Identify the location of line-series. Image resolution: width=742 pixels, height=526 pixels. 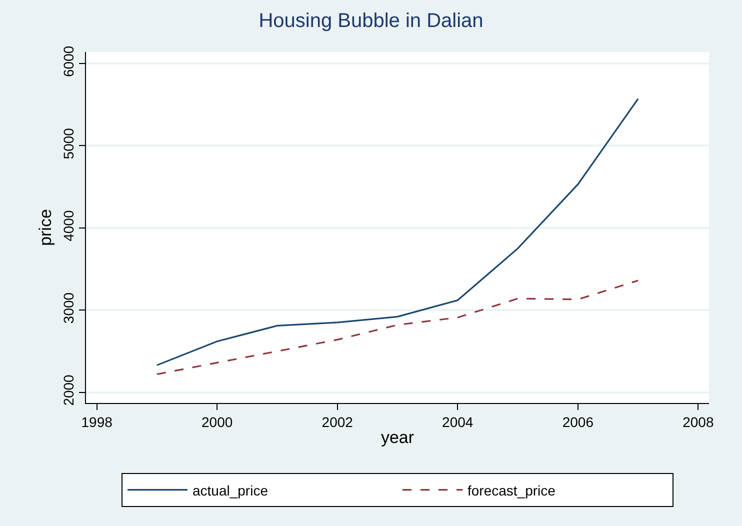
(397, 328).